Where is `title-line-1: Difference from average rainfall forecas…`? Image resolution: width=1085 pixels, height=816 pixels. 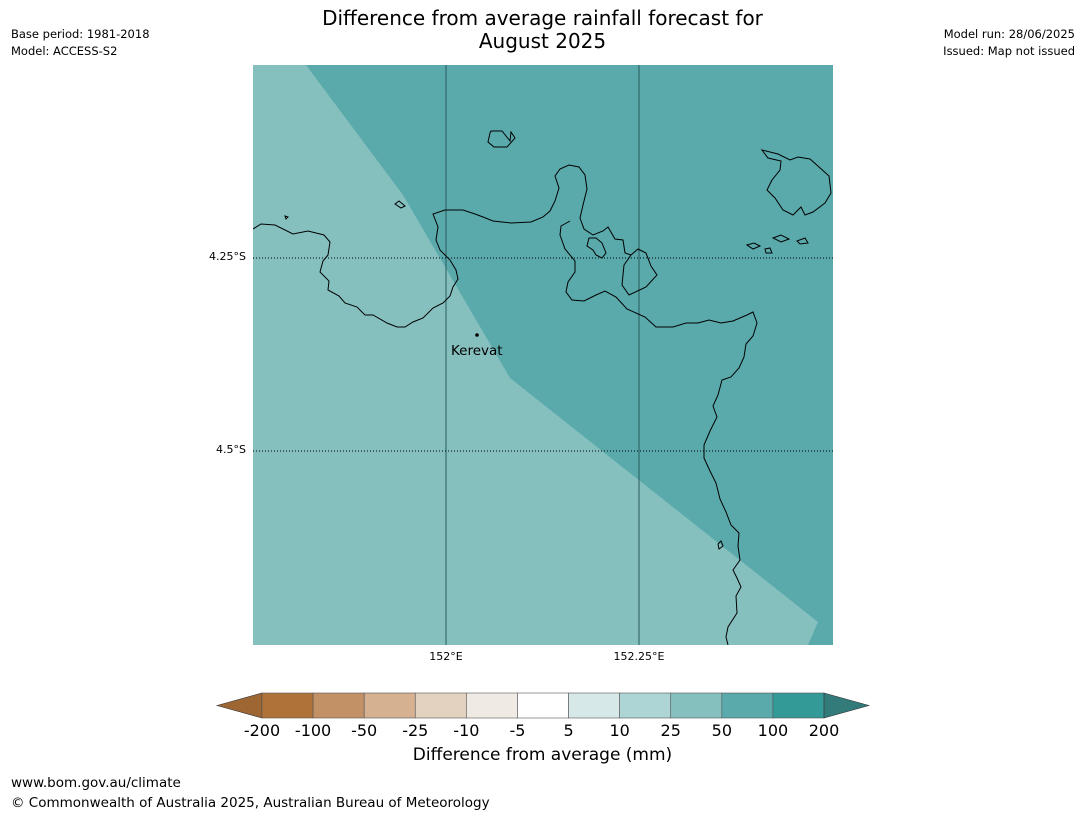 title-line-1: Difference from average rainfall forecas… is located at coordinates (542, 18).